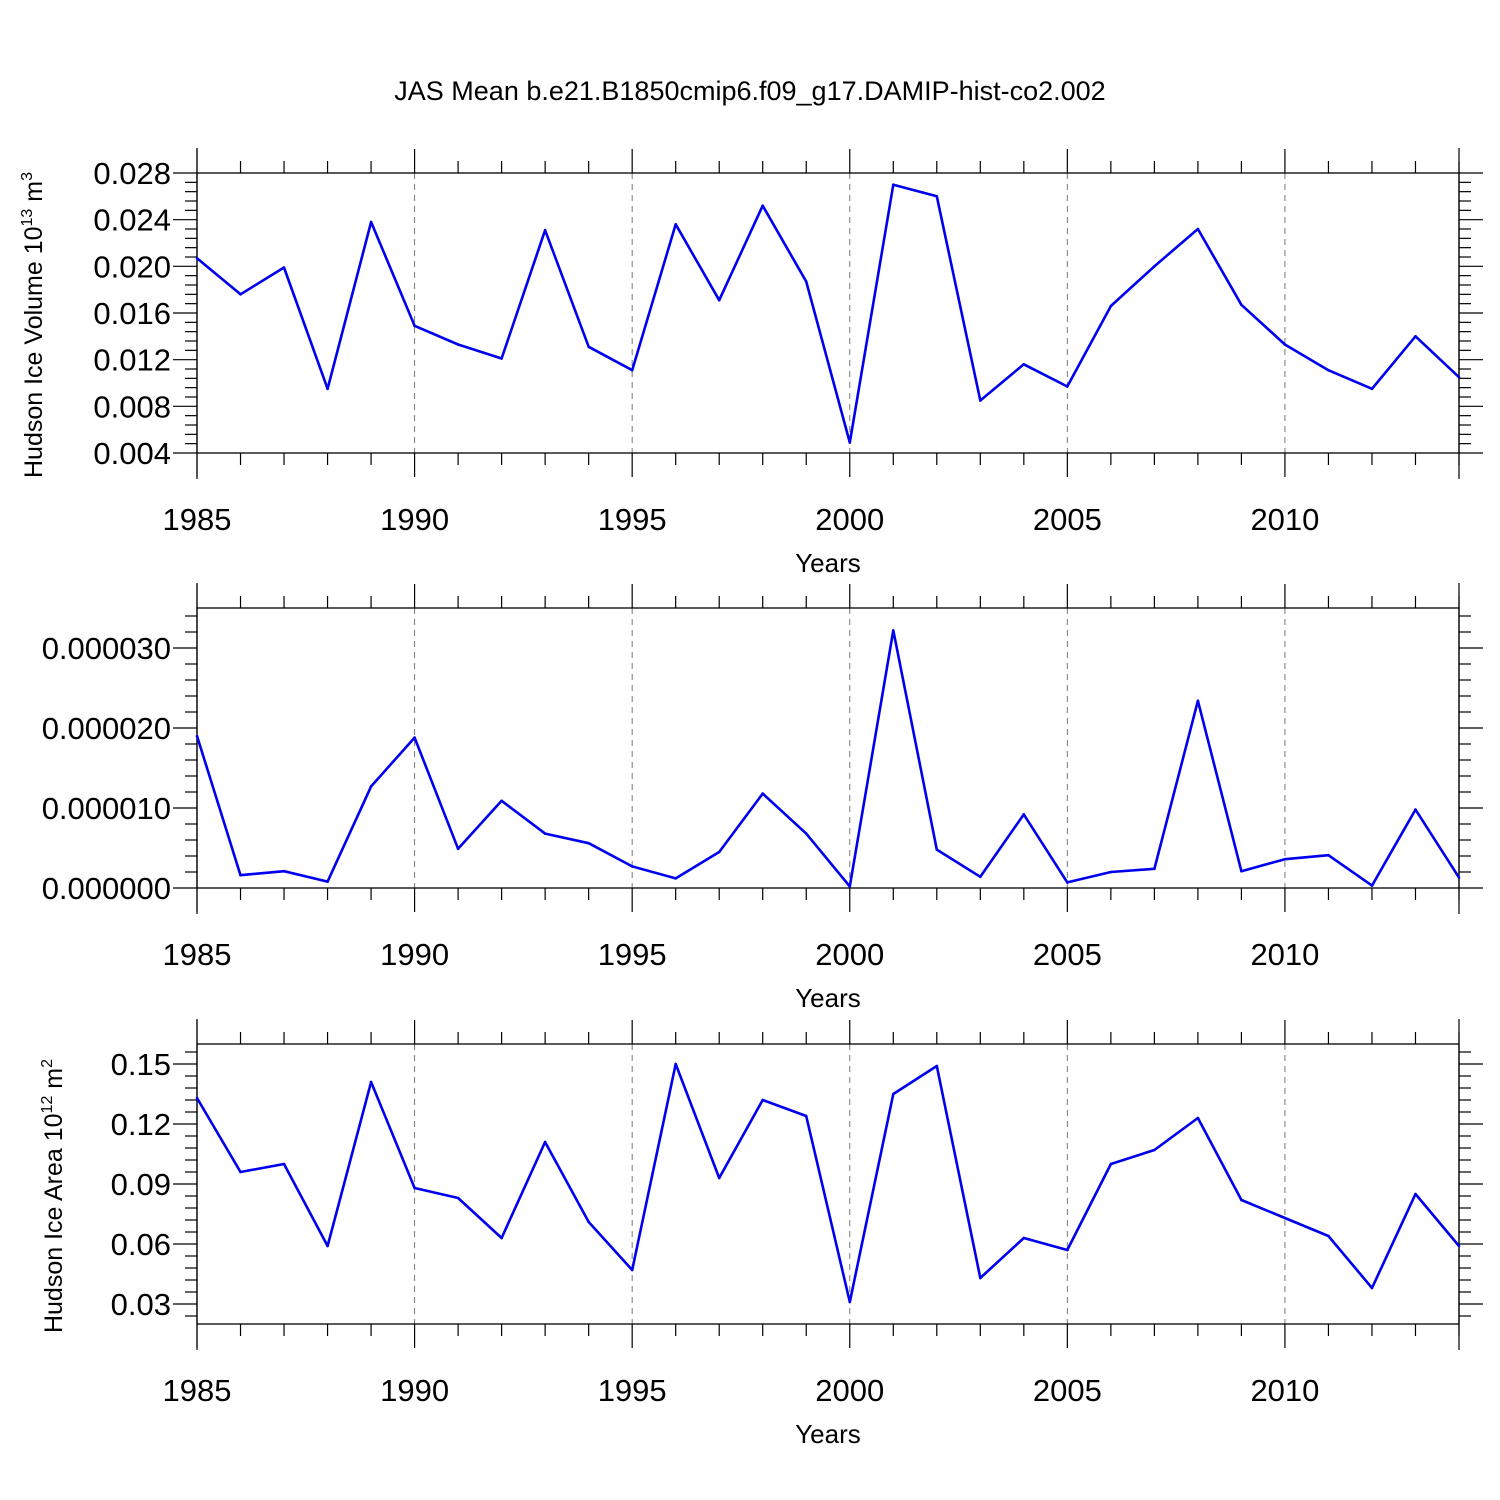  I want to click on y-tick-label: 0.008, so click(132, 406).